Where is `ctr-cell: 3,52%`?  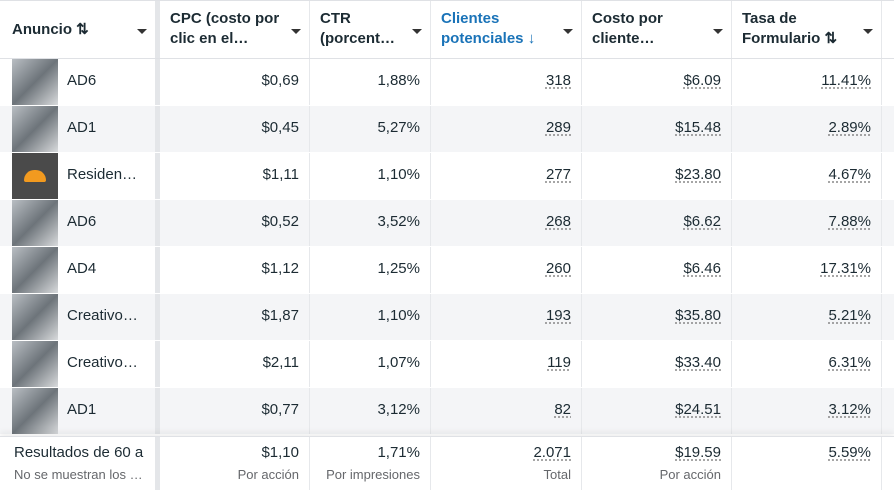
ctr-cell: 3,52% is located at coordinates (370, 223).